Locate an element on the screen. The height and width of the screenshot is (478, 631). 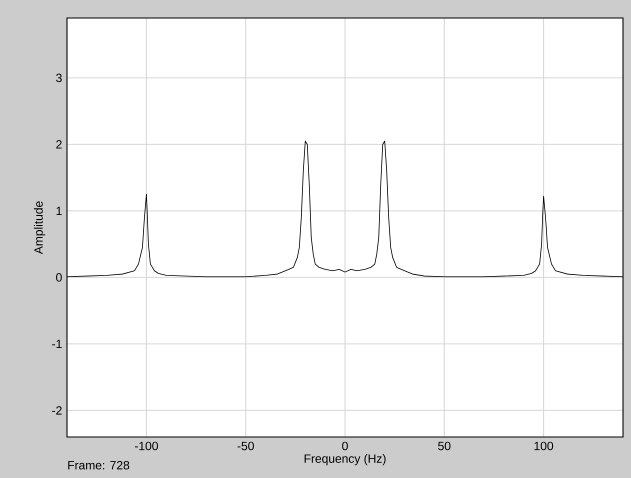
x-tick-label: -50 is located at coordinates (246, 446).